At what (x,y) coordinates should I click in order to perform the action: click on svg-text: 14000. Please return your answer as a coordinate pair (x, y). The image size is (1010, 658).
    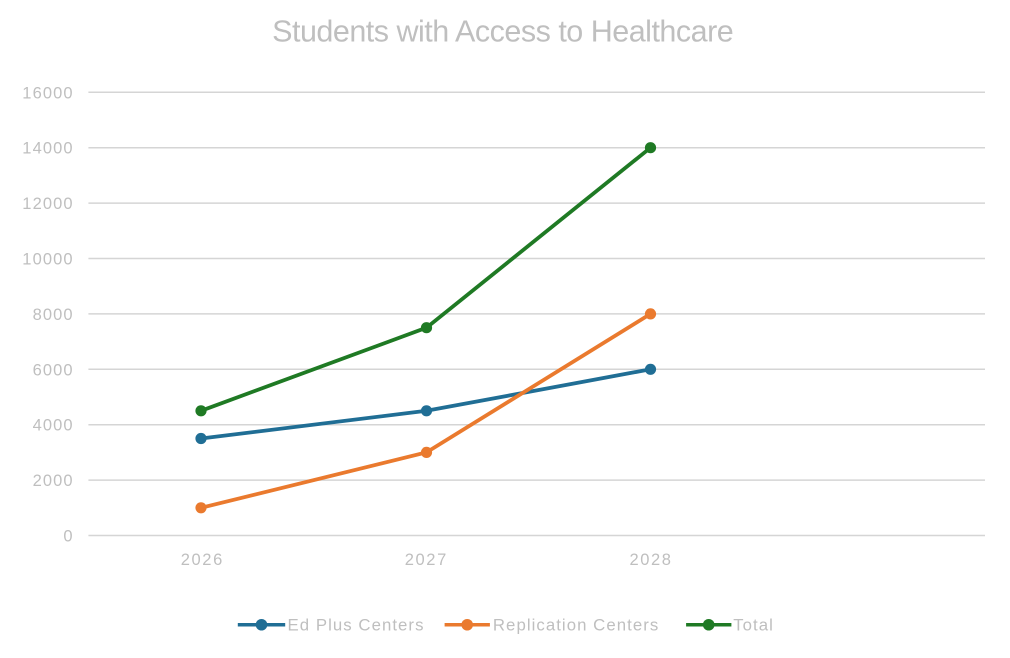
    Looking at the image, I should click on (47, 149).